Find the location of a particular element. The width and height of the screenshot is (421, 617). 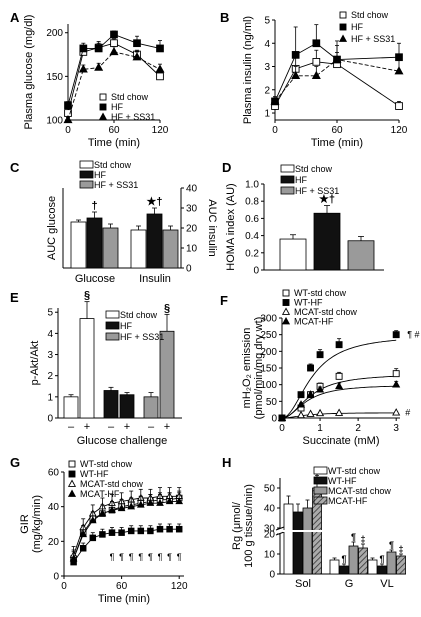

significance-marker: § is located at coordinates (167, 308).